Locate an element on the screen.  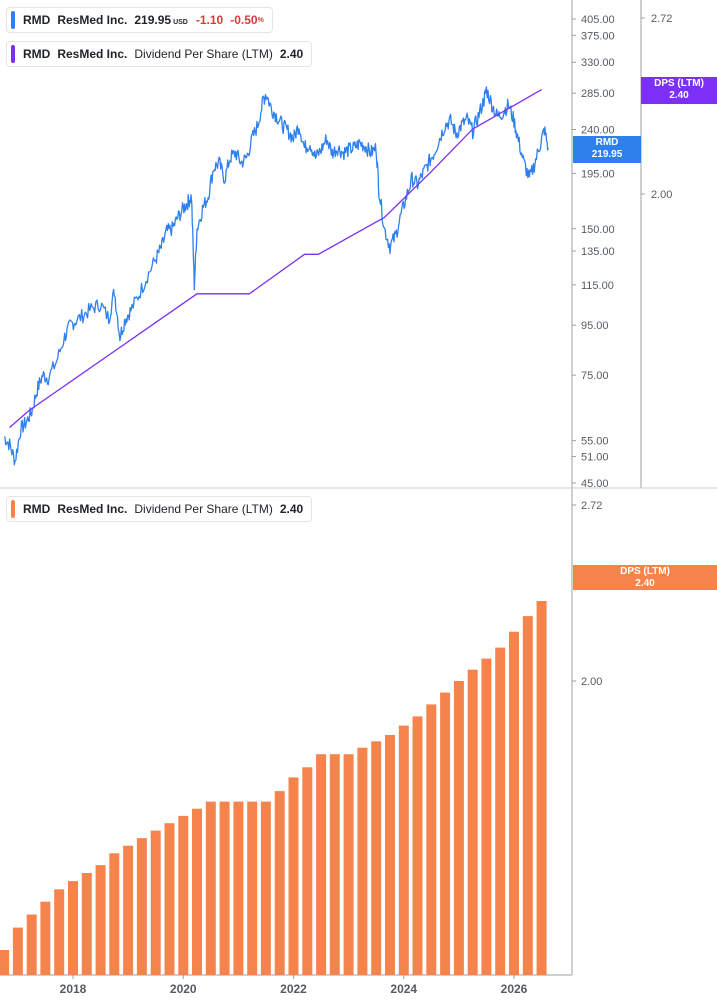
legend-price-swatch is located at coordinates (13, 20).